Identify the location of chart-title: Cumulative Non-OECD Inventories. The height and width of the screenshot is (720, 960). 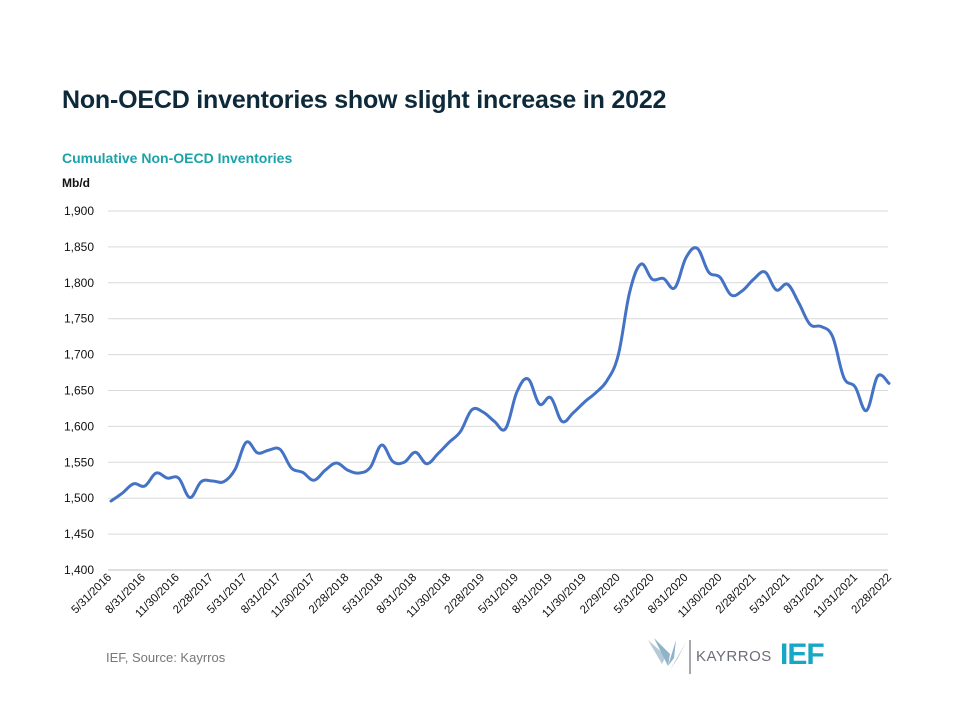
(177, 158).